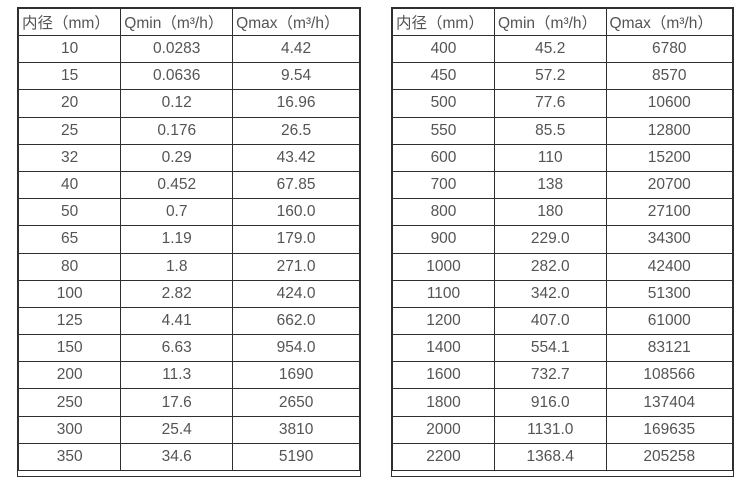 The image size is (750, 483). Describe the element at coordinates (550, 157) in the screenshot. I see `table-cell: 110` at that location.